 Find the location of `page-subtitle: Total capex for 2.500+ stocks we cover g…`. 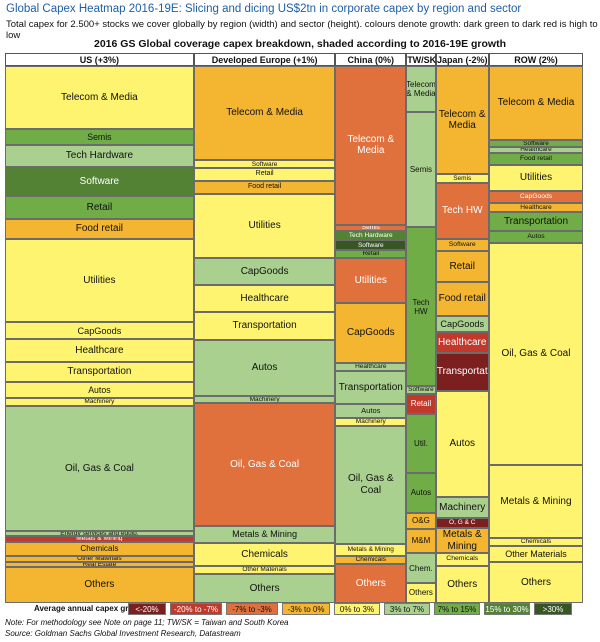

page-subtitle: Total capex for 2.500+ stocks we cover g… is located at coordinates (302, 30).